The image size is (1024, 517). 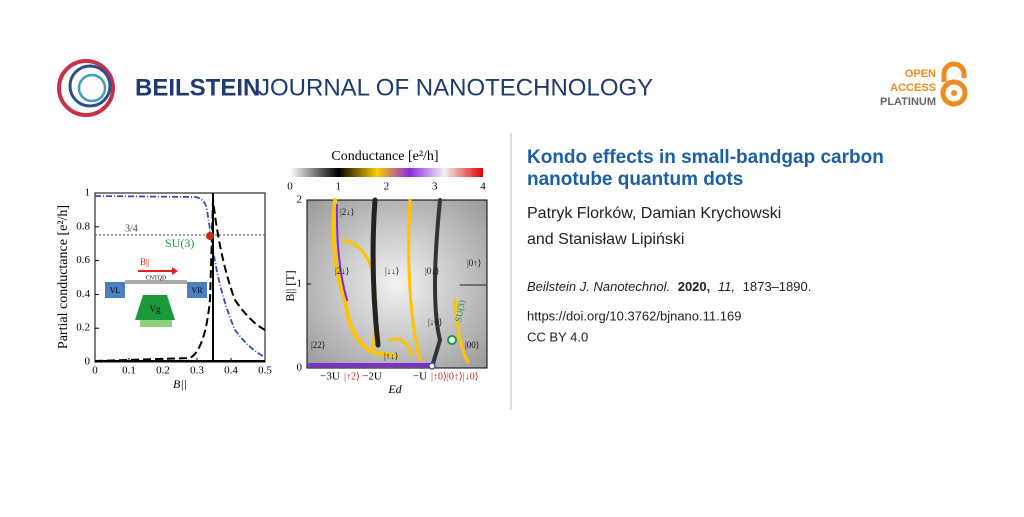 I want to click on logo, so click(x=86, y=88).